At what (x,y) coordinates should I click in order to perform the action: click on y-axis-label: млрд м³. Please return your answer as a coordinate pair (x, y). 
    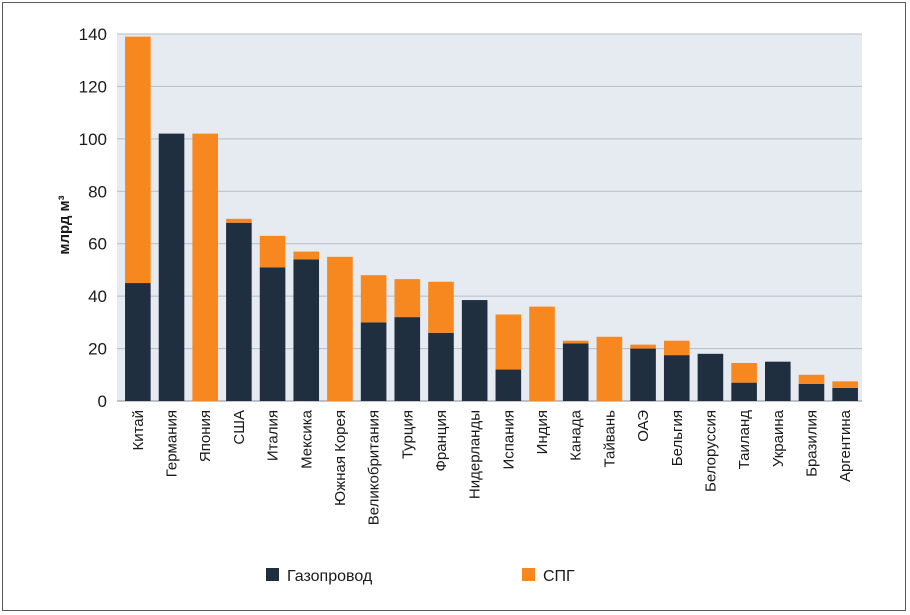
    Looking at the image, I should click on (64, 224).